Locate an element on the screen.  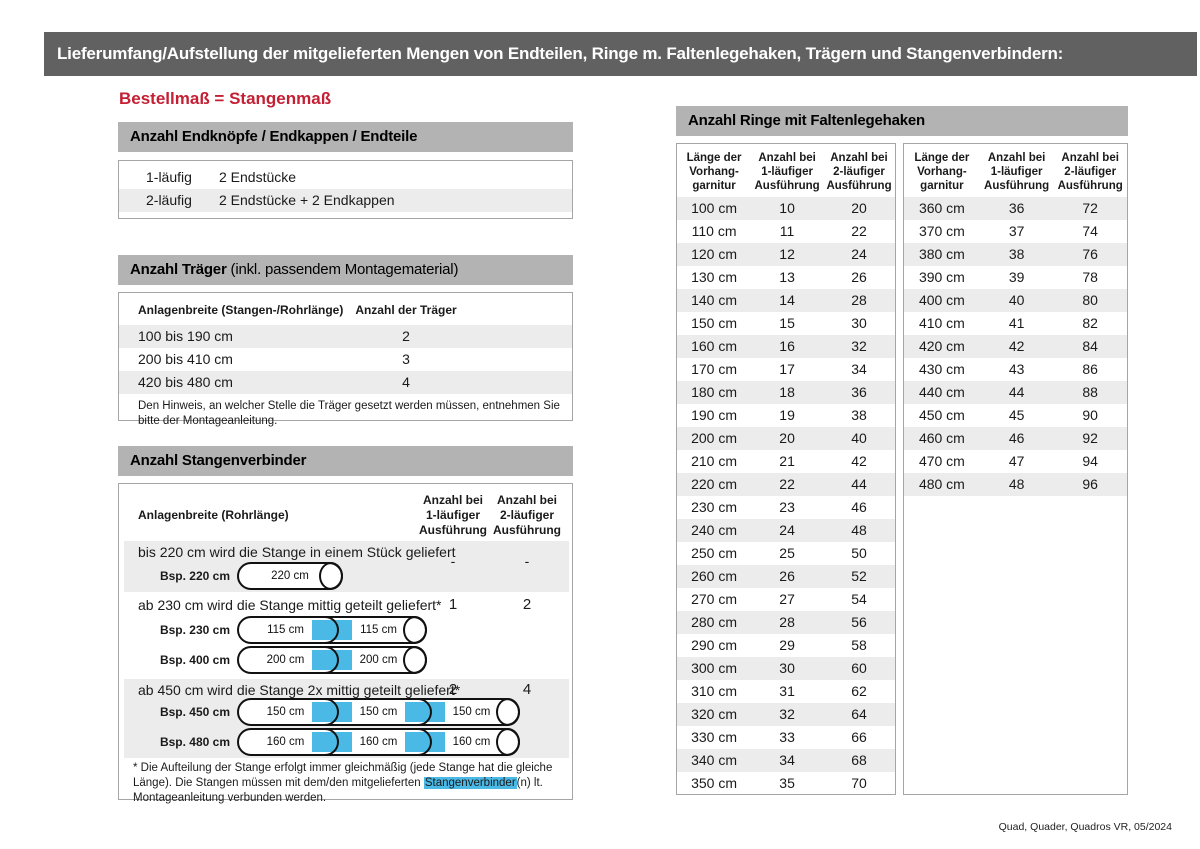
length-cell: 280 cm is located at coordinates (714, 622).